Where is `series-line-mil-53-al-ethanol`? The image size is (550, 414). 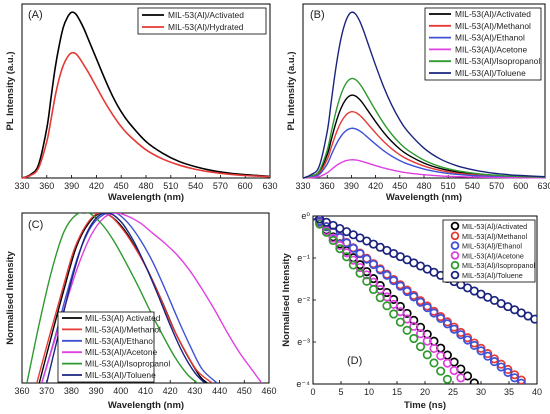
series-line-mil-53-al-ethanol is located at coordinates (129, 298).